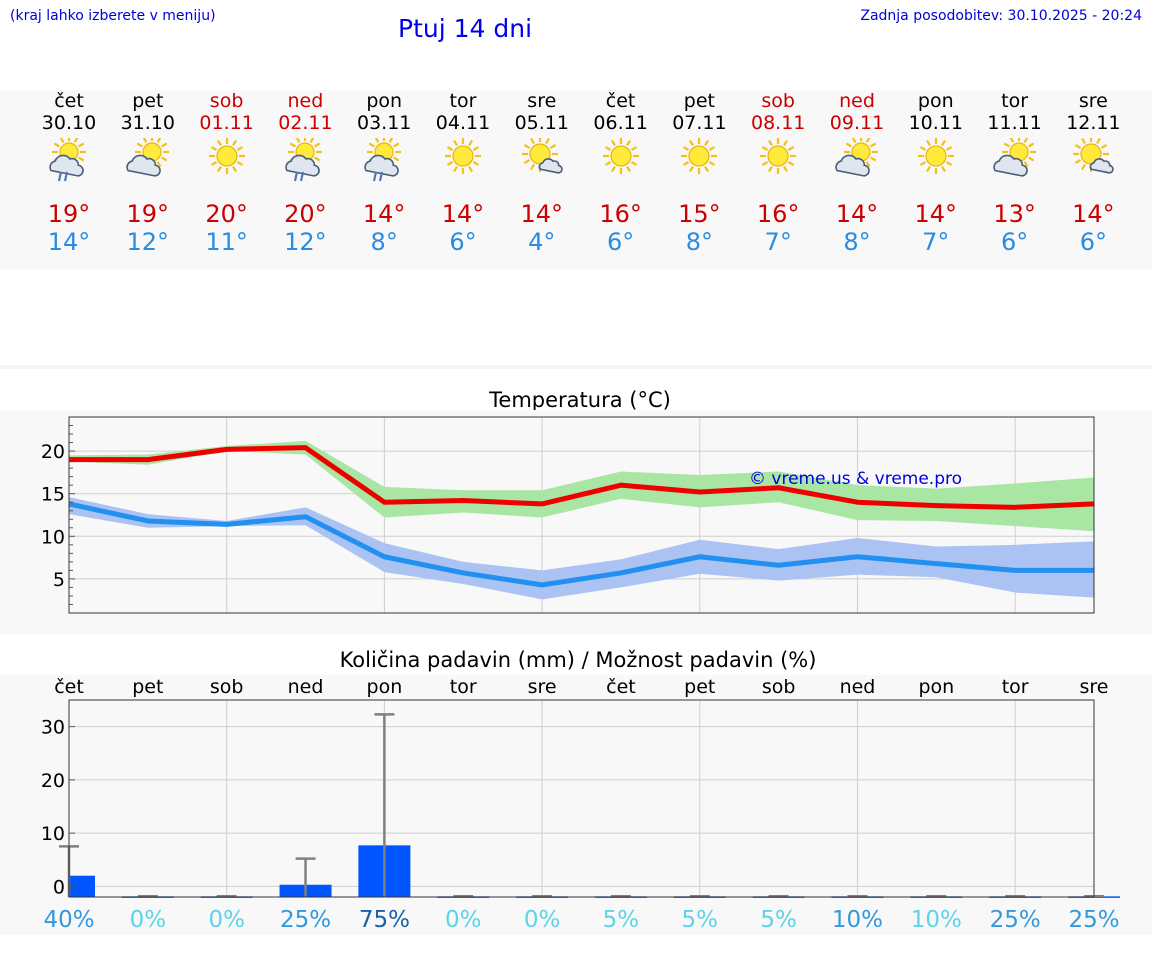  Describe the element at coordinates (53, 452) in the screenshot. I see `y-tick-label: 20` at that location.